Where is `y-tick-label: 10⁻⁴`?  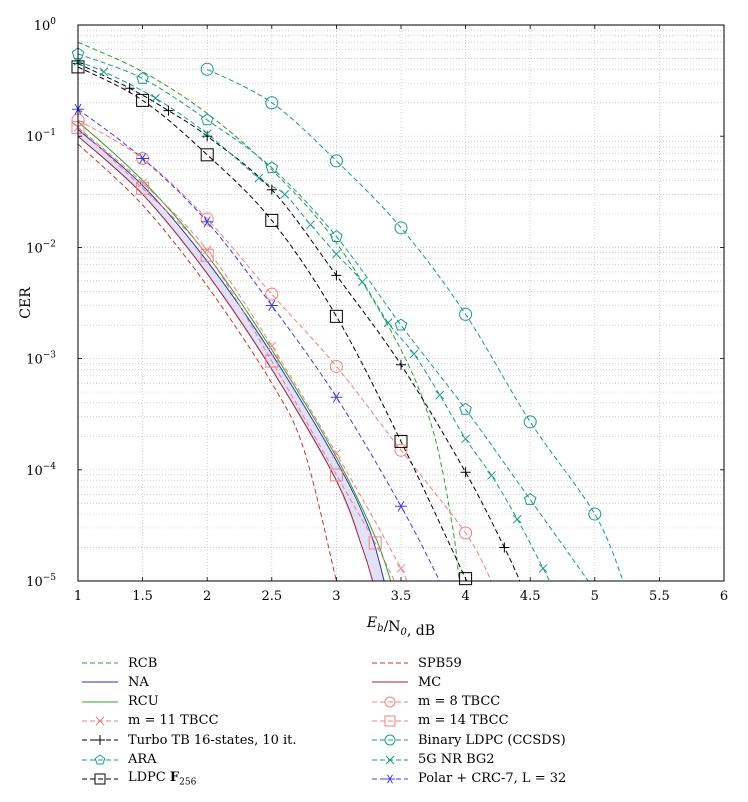
y-tick-label: 10⁻⁴ is located at coordinates (41, 470).